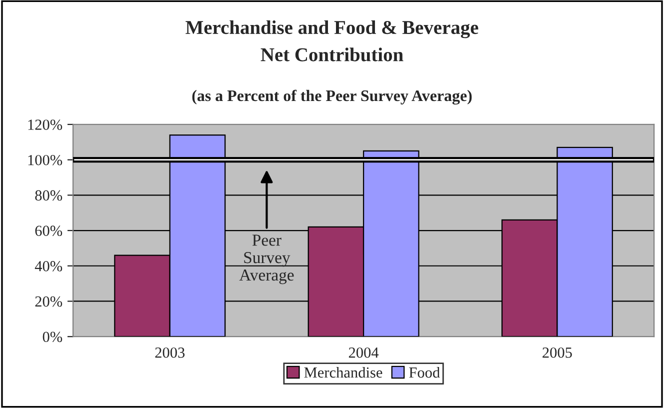  I want to click on legend-label: Merchandise, so click(343, 372).